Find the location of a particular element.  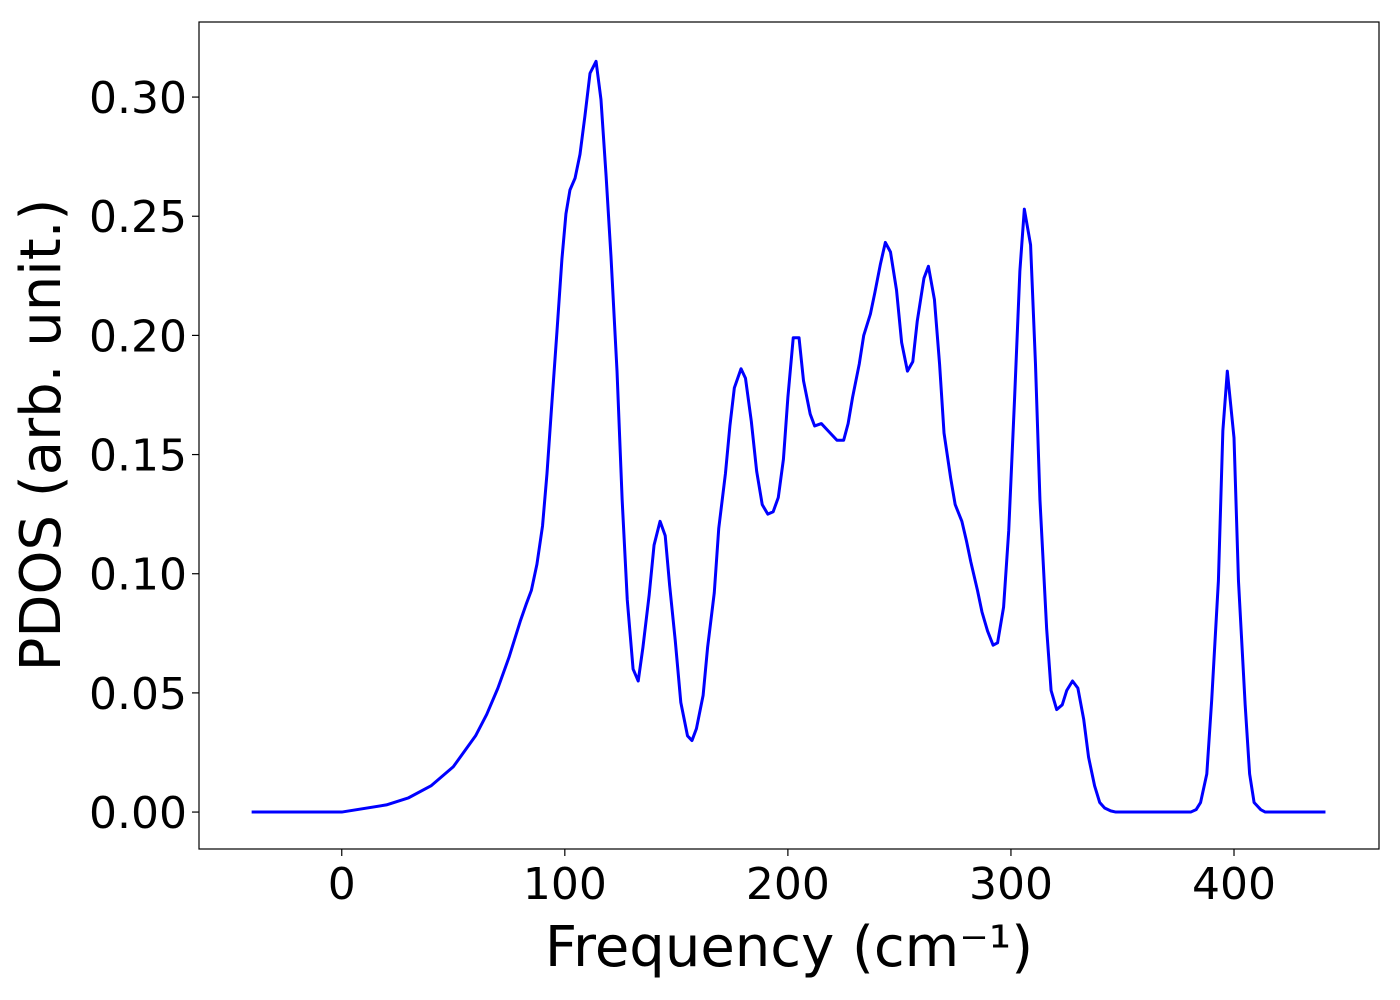

x-tick-label: 300 is located at coordinates (1011, 884).